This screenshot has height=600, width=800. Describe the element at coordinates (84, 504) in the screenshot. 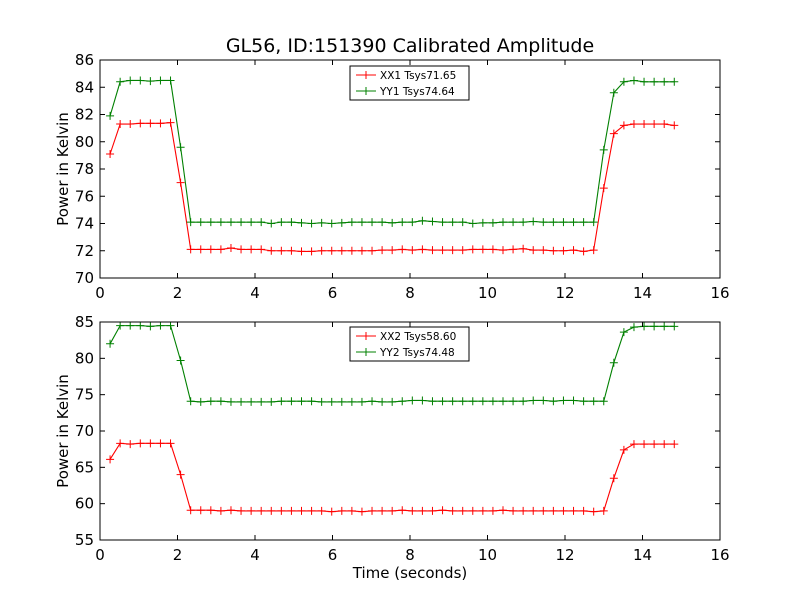

I see `y-tick-label: 60` at that location.